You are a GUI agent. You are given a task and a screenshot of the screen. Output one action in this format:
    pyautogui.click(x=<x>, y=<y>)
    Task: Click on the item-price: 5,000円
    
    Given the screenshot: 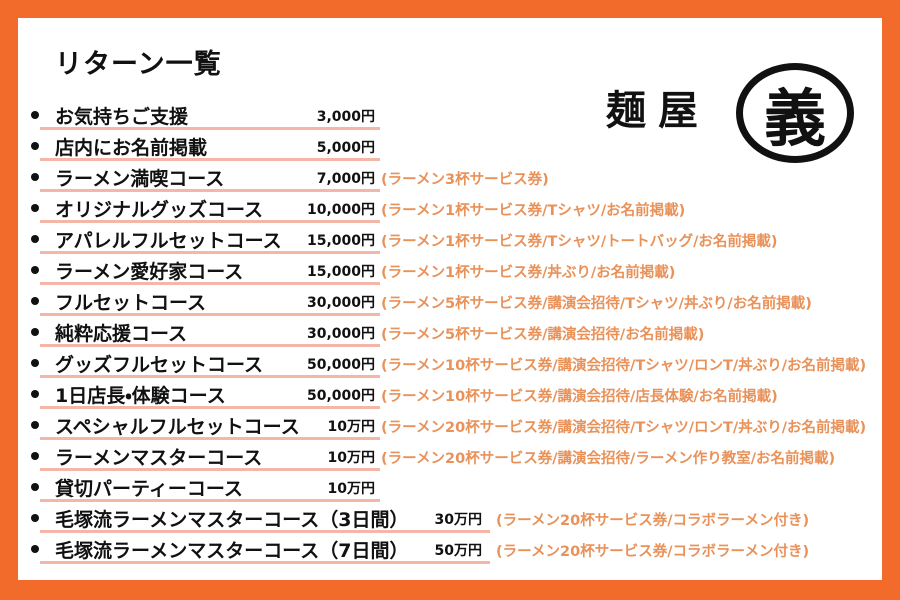 What is the action you would take?
    pyautogui.click(x=345, y=148)
    